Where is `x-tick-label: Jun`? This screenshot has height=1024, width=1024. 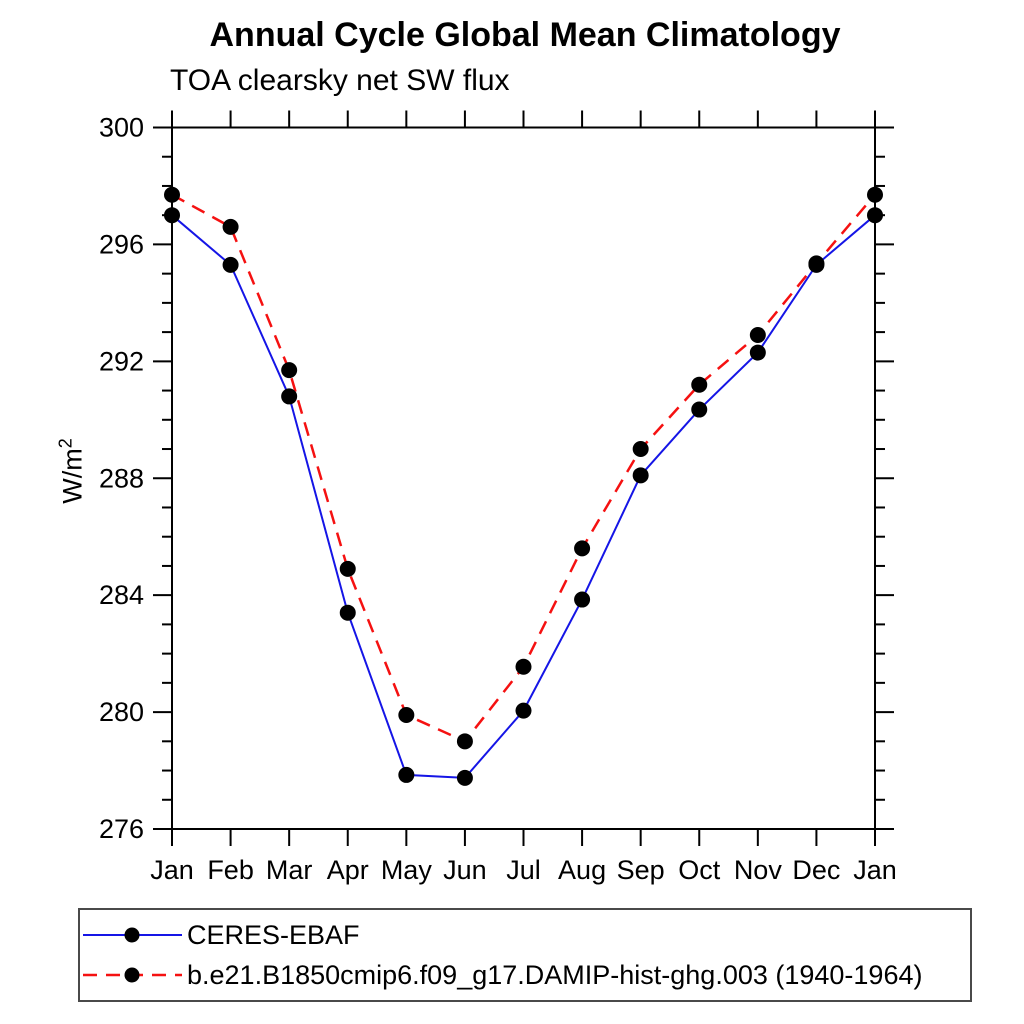 x-tick-label: Jun is located at coordinates (465, 870).